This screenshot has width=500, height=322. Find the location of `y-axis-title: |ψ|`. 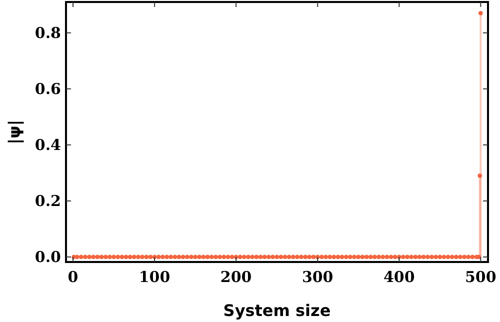

y-axis-title: |ψ| is located at coordinates (14, 132).